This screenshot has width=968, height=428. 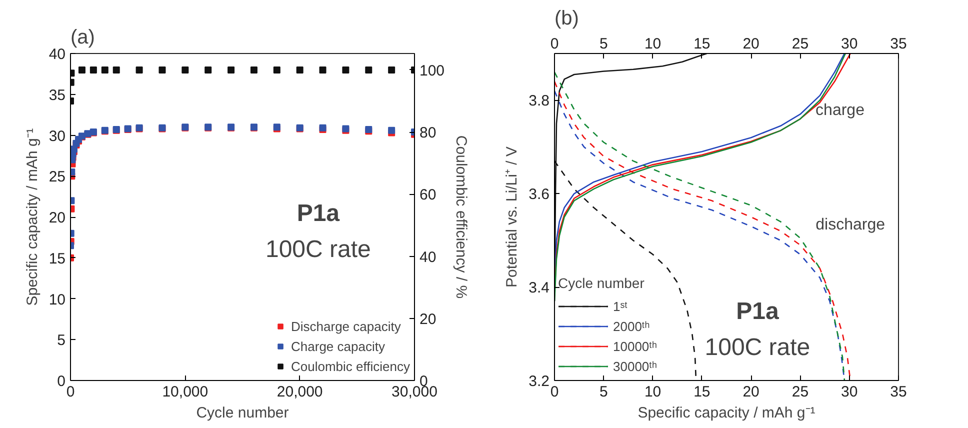 What do you see at coordinates (350, 366) in the screenshot?
I see `legend-label: Coulombic efficiency` at bounding box center [350, 366].